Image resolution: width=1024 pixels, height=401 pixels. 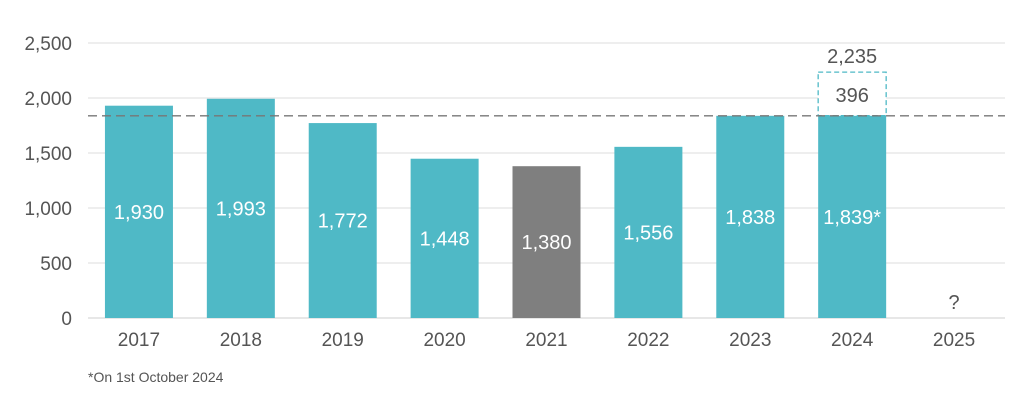 I want to click on x-tick-label: 2020, so click(x=444, y=340).